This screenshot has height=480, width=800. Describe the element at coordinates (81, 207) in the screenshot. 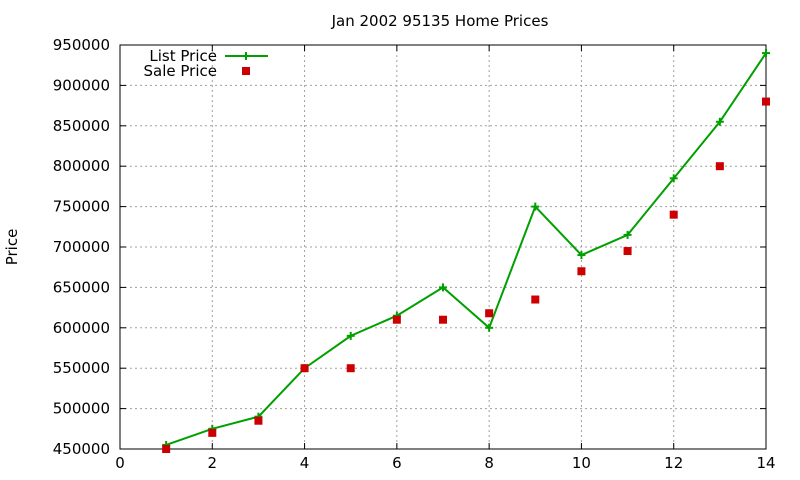

I see `y-tick-label: 750000` at that location.